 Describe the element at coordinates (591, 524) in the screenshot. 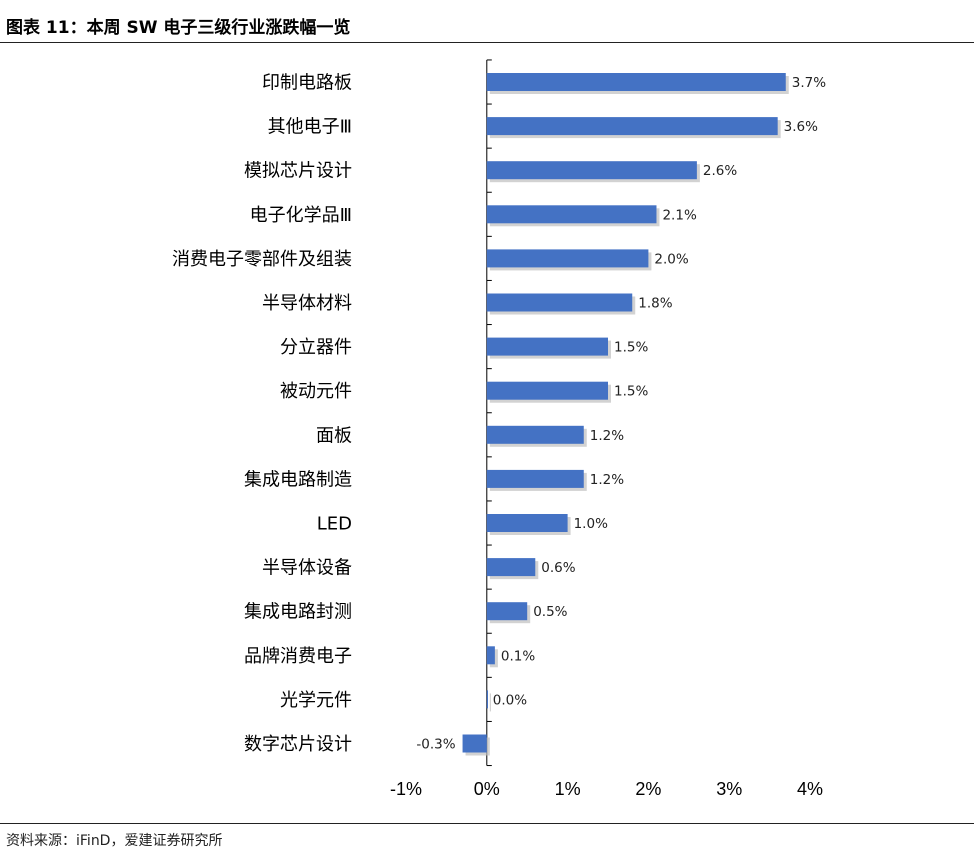

I see `data-label: 1.0%` at that location.